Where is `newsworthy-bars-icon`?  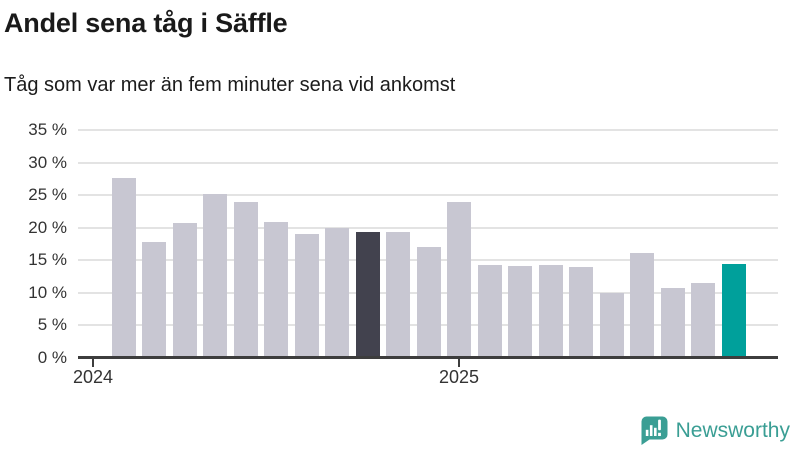 newsworthy-bars-icon is located at coordinates (654, 430).